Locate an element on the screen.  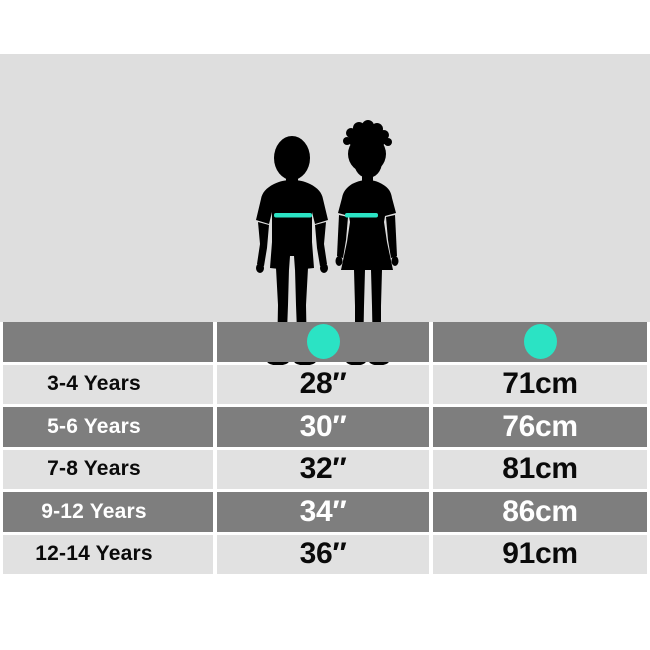
boy-chest-measurement-line is located at coordinates (293, 215).